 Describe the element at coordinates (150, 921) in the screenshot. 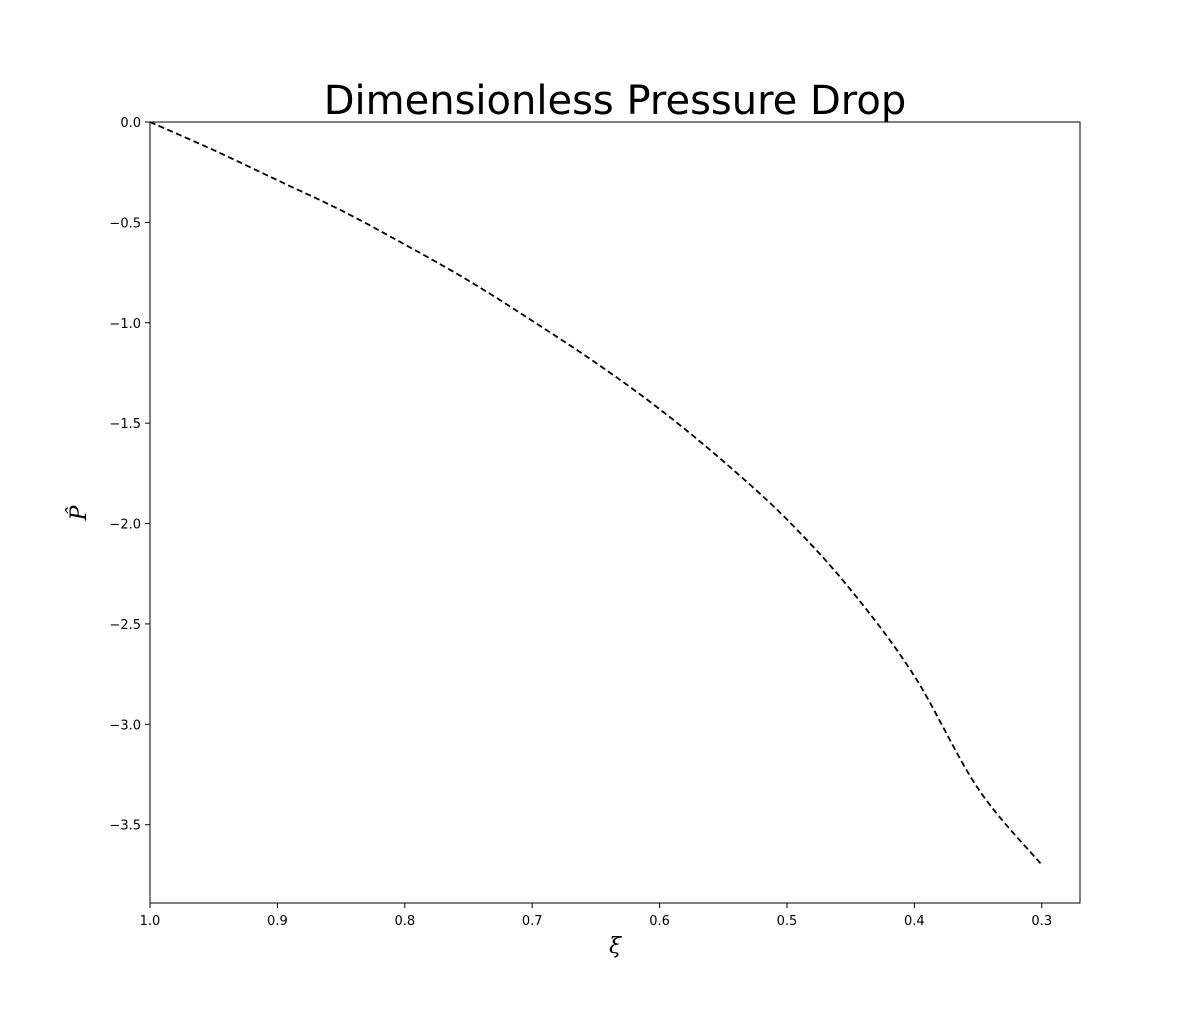

I see `x-tick-label: 1.0` at that location.